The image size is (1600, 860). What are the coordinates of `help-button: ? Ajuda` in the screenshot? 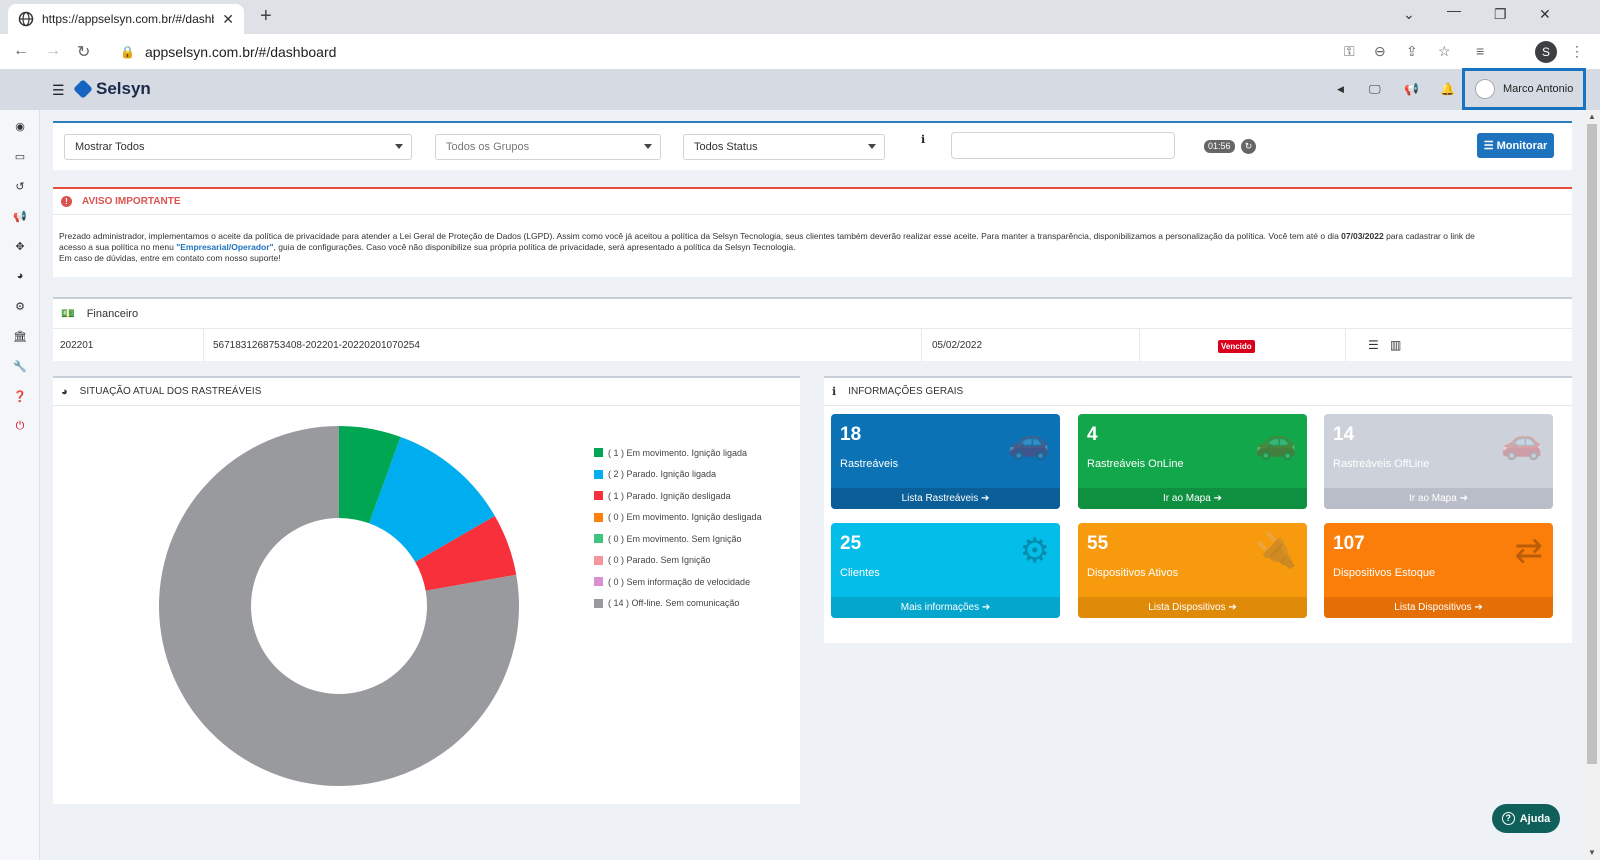 It's located at (1526, 818).